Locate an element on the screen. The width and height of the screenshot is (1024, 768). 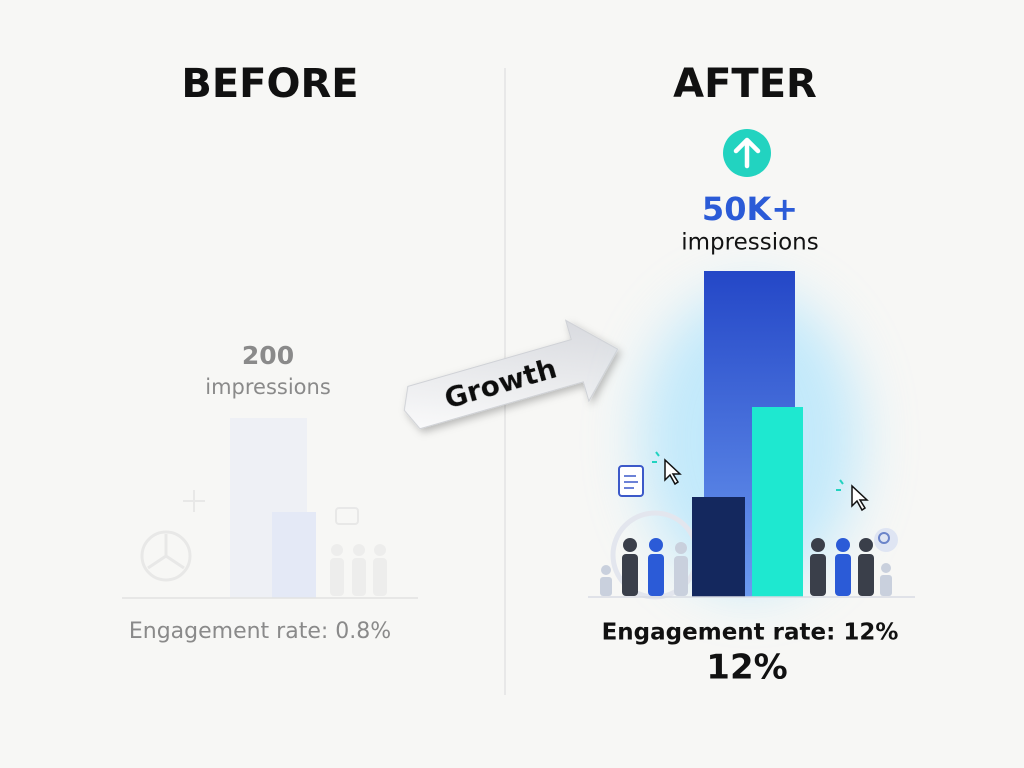
after-value: 50K+ is located at coordinates (750, 209).